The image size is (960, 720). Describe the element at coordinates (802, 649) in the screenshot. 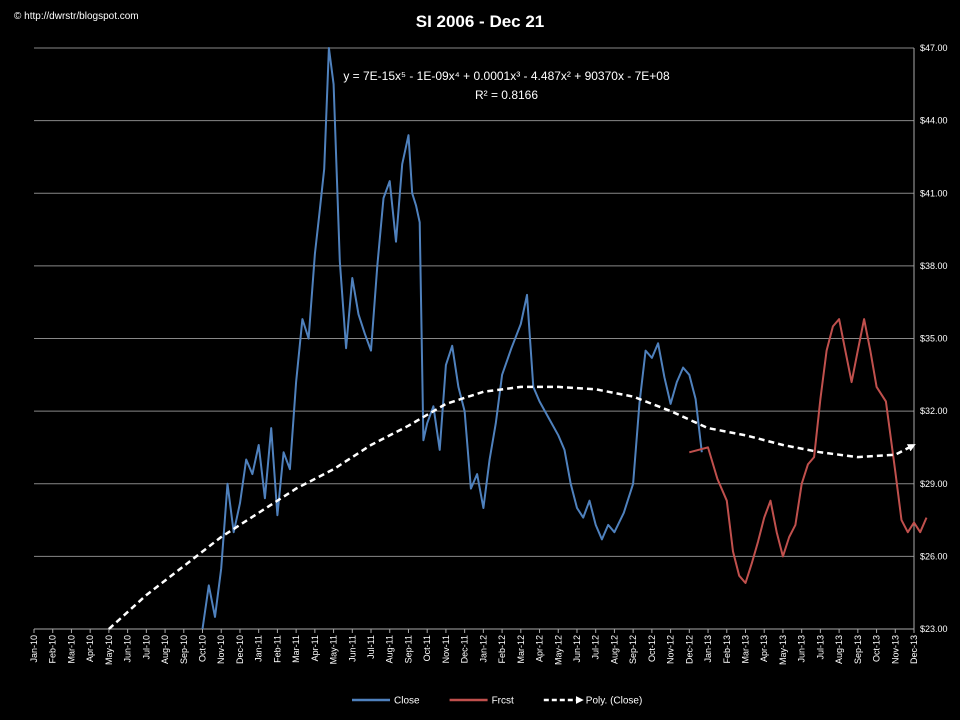

I see `x-tick-label: Jun-13` at that location.